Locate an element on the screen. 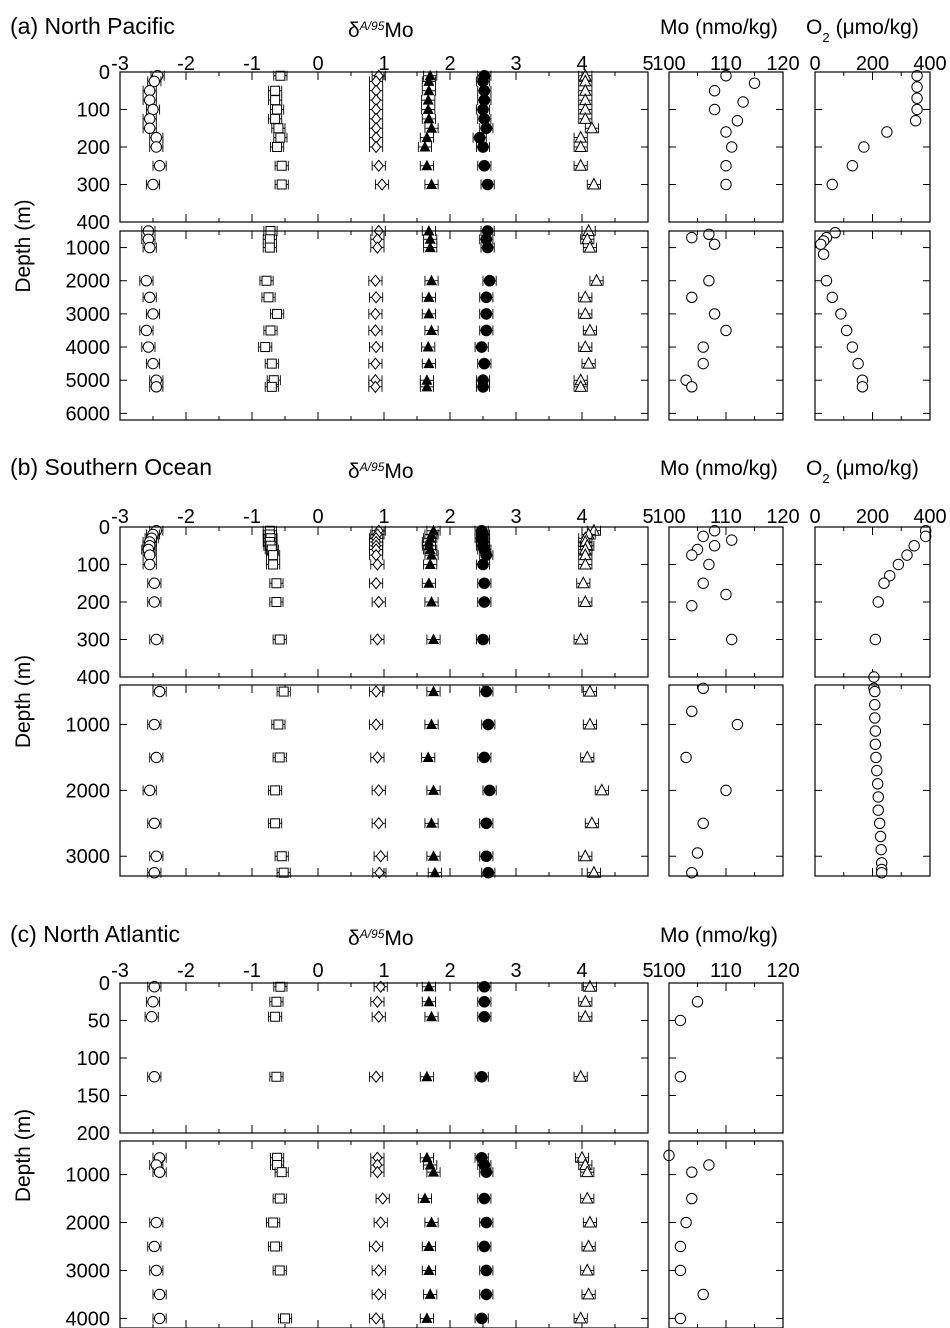  delta-tick-label: 0 is located at coordinates (317, 517).